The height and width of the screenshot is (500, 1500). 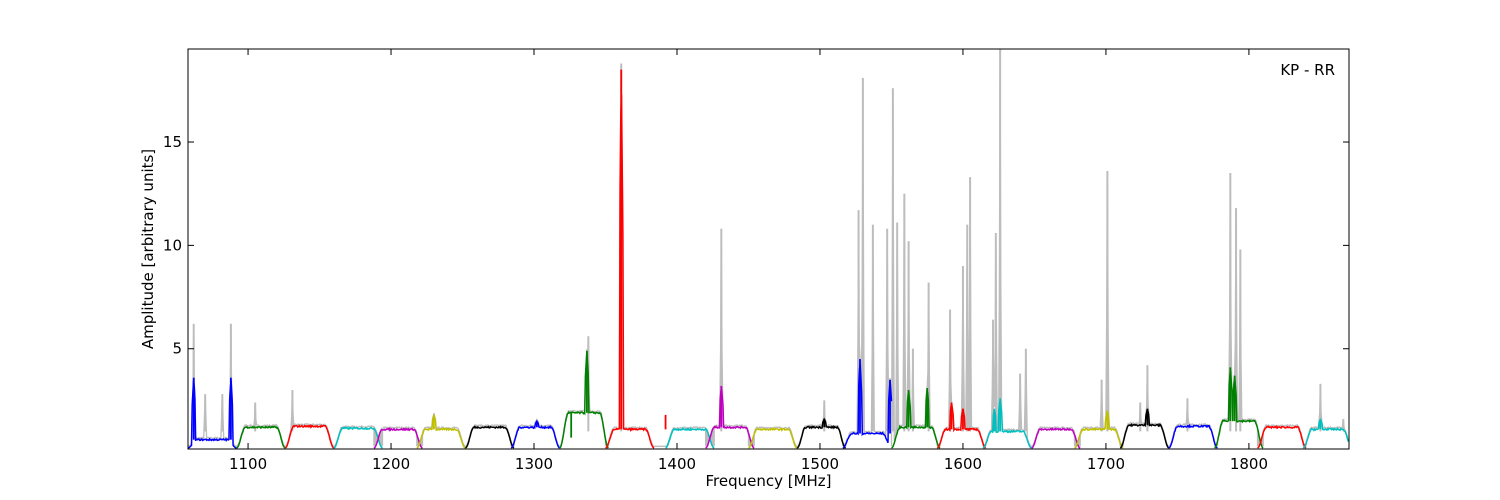 I want to click on plot-annotation: KP - RR, so click(x=1307, y=70).